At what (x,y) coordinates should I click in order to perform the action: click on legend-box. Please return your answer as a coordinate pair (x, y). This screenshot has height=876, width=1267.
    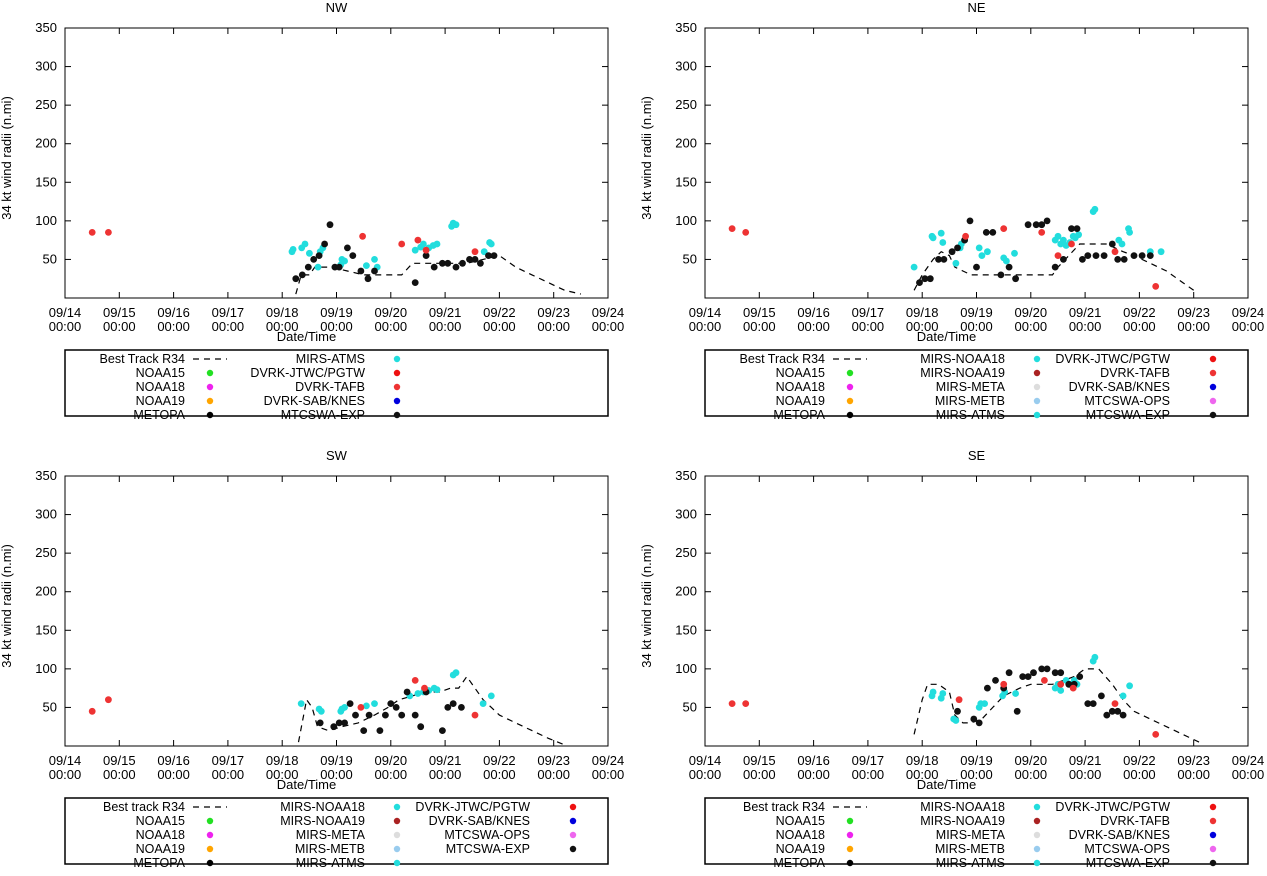
    Looking at the image, I should click on (336, 831).